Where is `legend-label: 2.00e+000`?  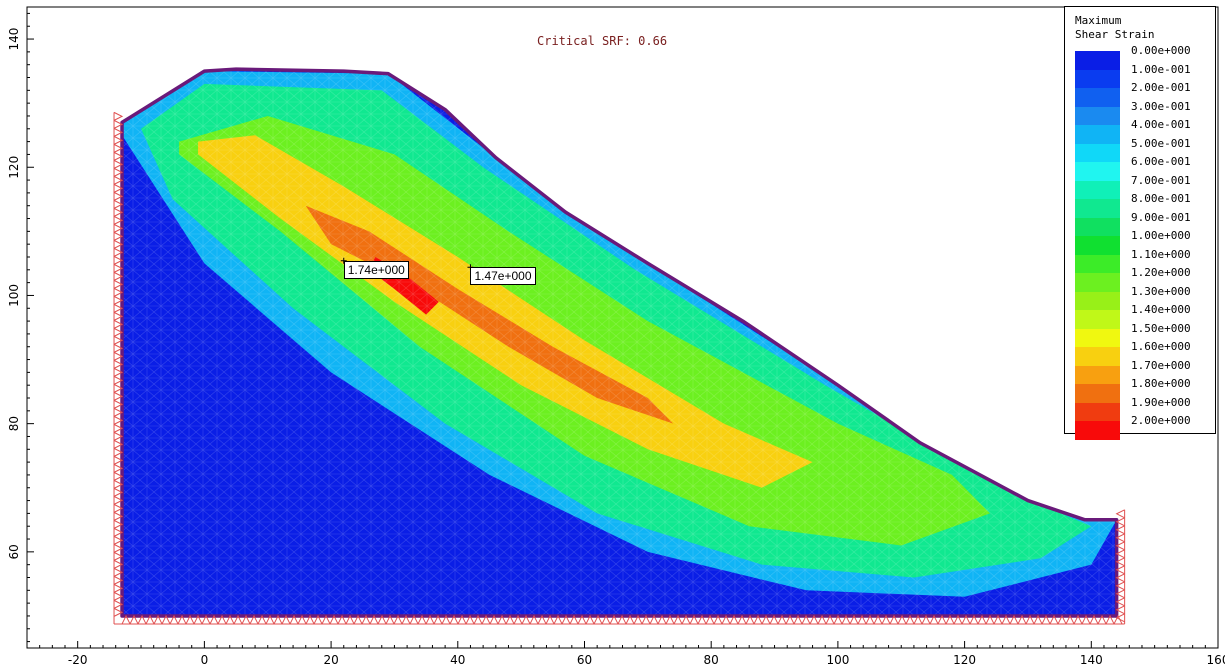 legend-label: 2.00e+000 is located at coordinates (1161, 420).